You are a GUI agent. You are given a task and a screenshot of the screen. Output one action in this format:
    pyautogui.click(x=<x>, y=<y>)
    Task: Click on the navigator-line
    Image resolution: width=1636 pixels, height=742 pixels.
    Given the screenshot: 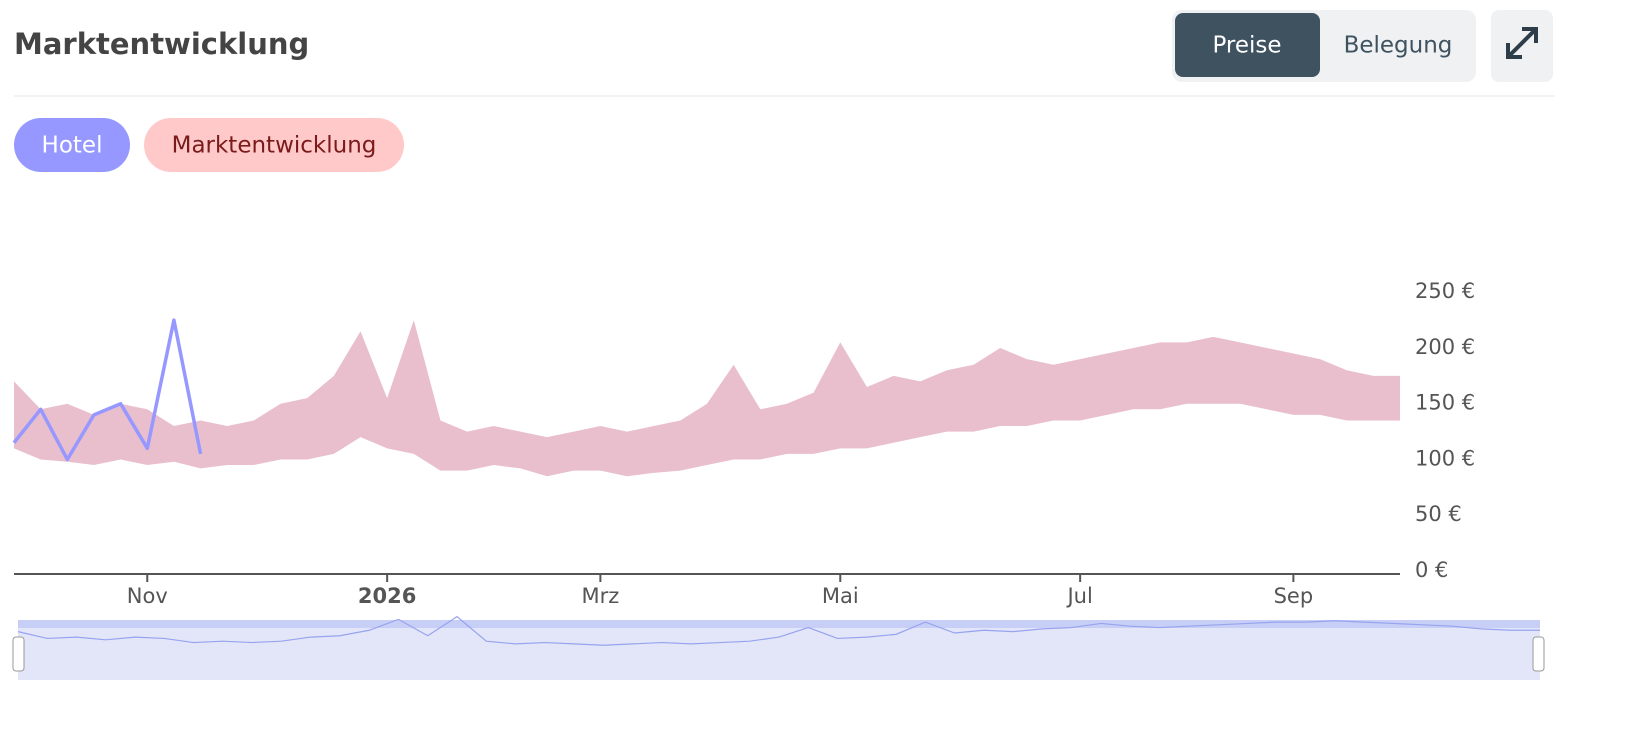 What is the action you would take?
    pyautogui.click(x=778, y=630)
    